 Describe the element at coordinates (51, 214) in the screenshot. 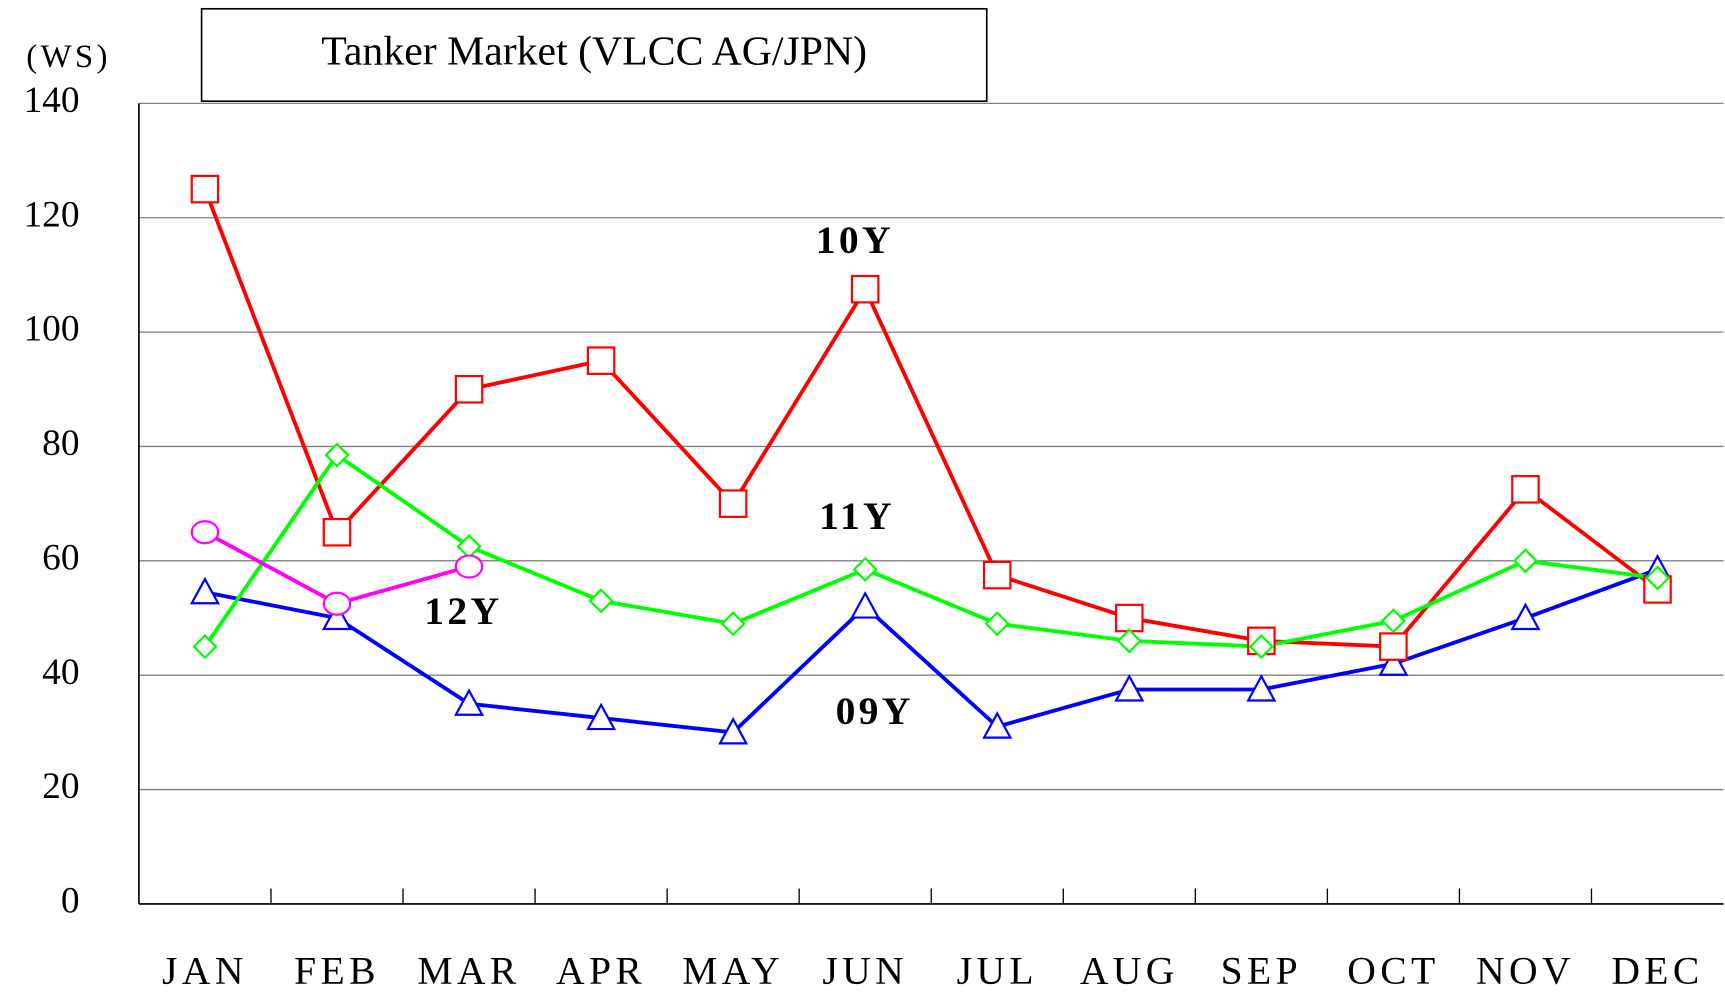

I see `y-tick-label: 120` at that location.